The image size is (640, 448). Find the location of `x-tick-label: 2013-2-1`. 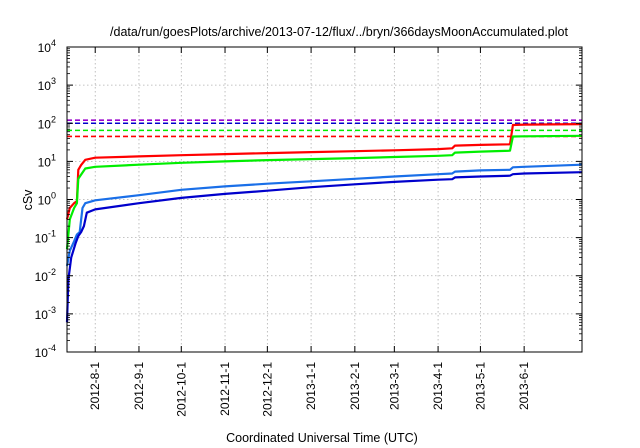

x-tick-label: 2013-2-1 is located at coordinates (355, 386).